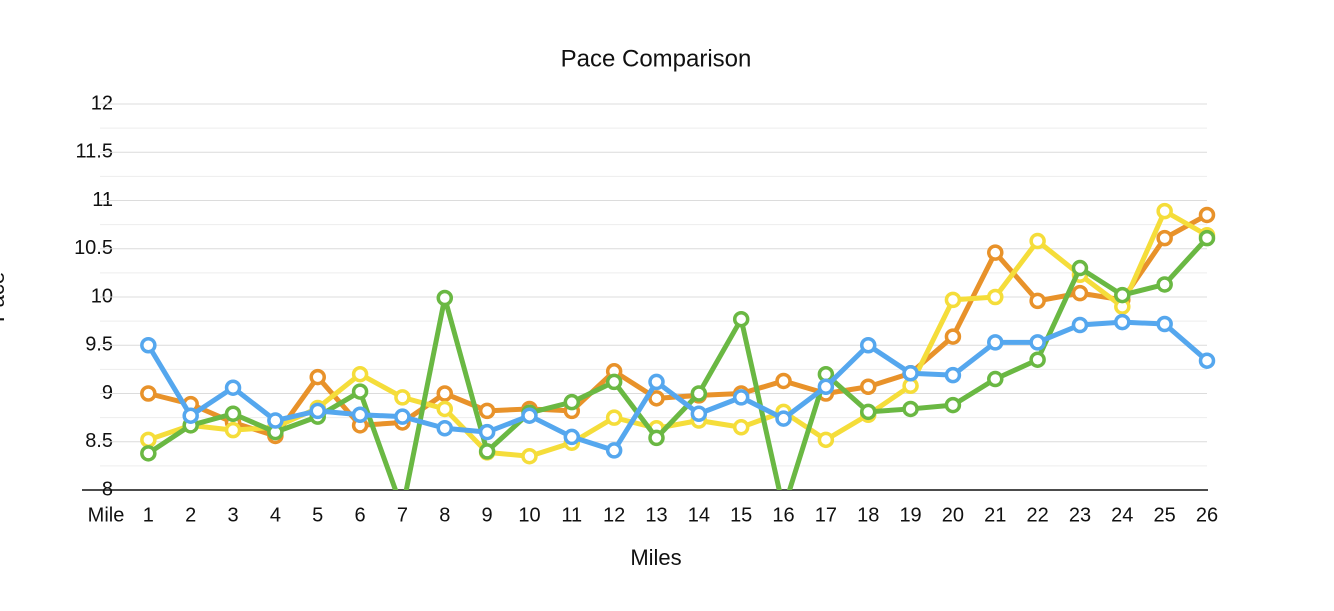 This screenshot has width=1334, height=611. Describe the element at coordinates (99, 441) in the screenshot. I see `y-tick-label: 8.5` at that location.